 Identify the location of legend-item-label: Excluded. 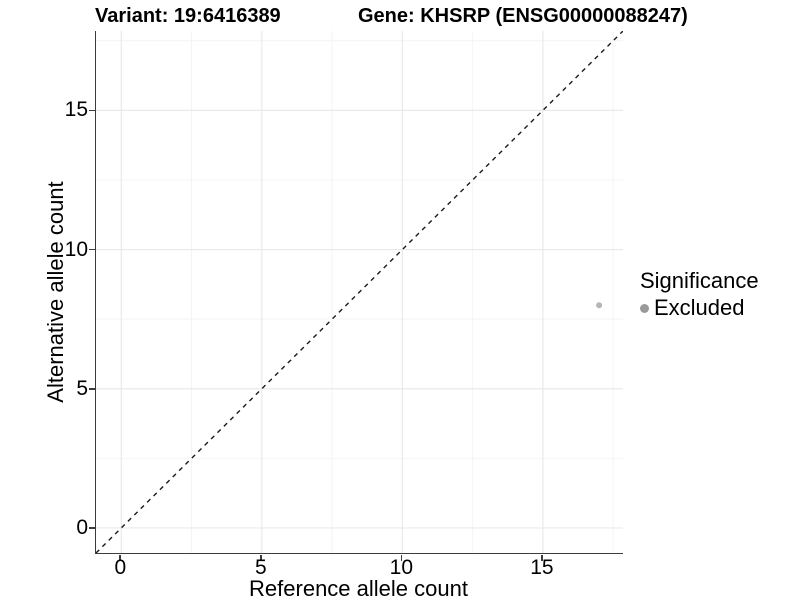
(699, 307).